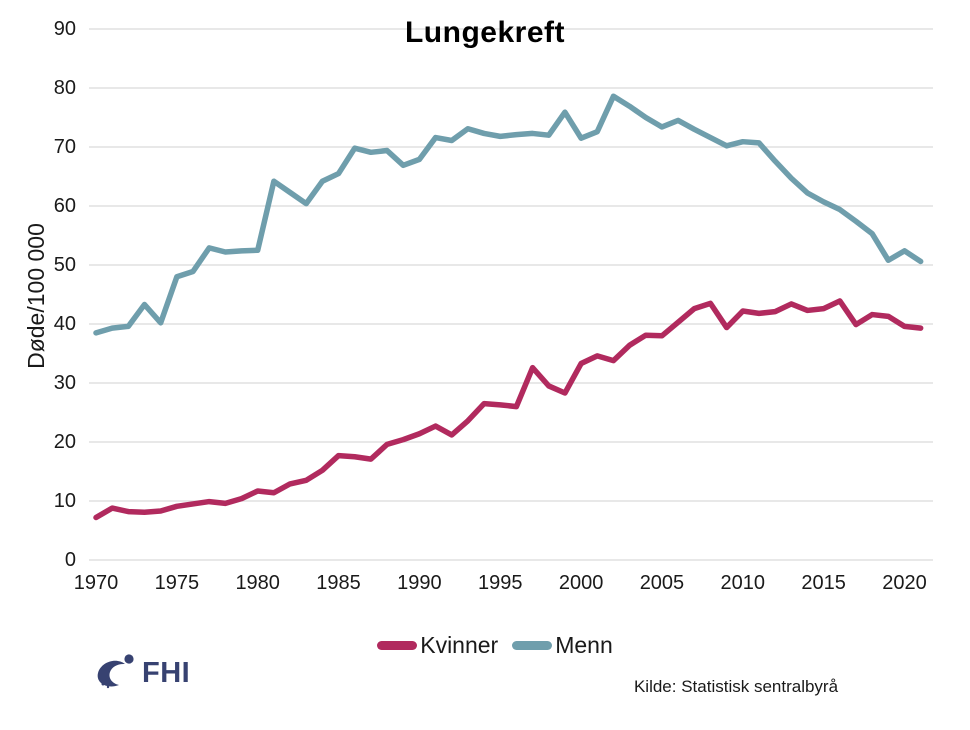 The image size is (970, 730). I want to click on fhi-logo-text: FHI, so click(166, 672).